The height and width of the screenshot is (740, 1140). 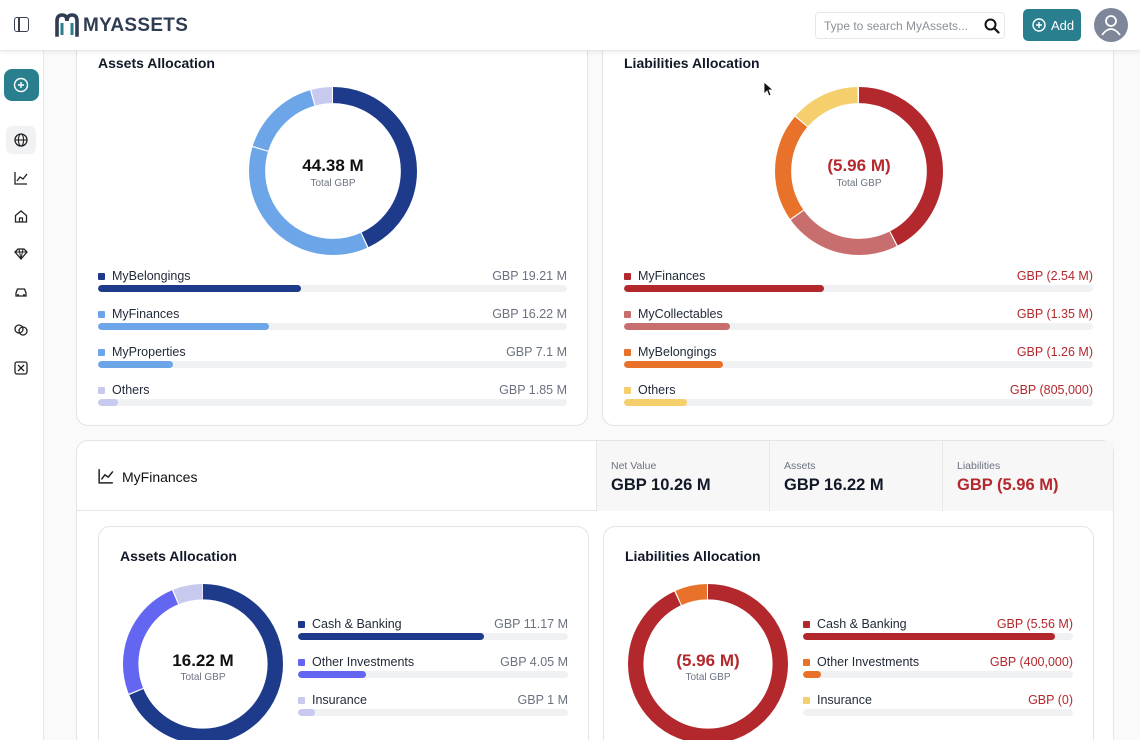 I want to click on sidebar, so click(x=22, y=395).